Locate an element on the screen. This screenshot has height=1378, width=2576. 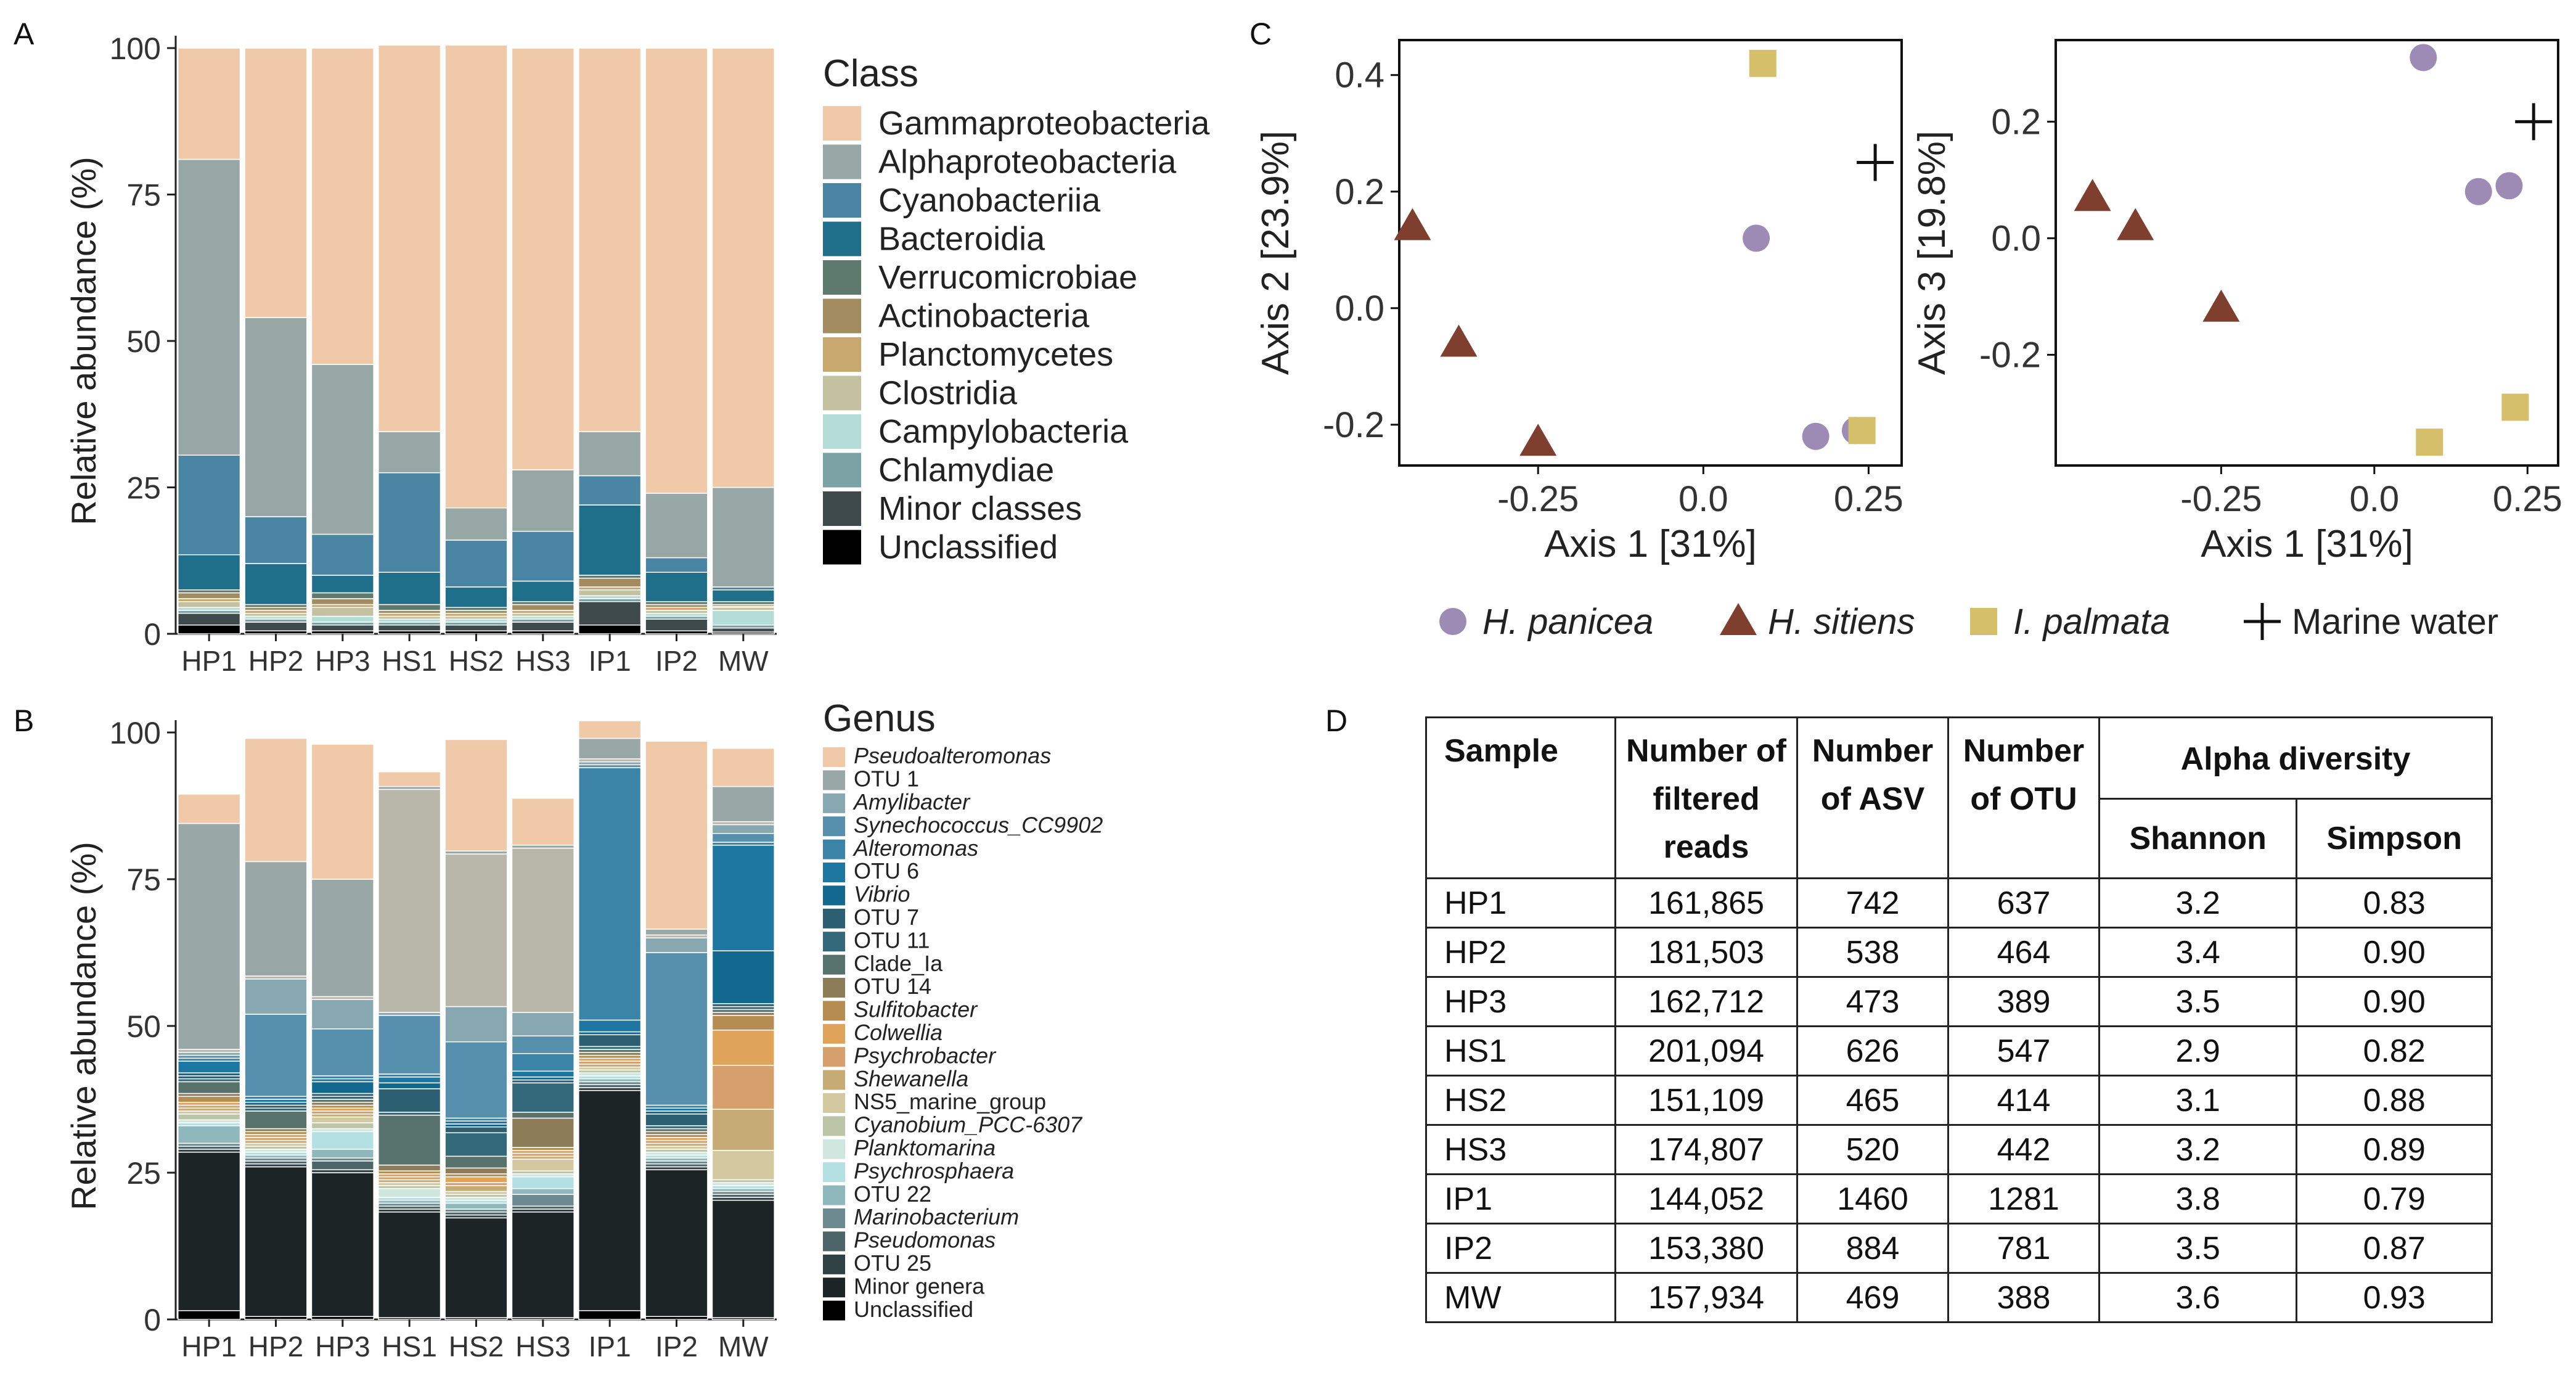
point-h-sitiens is located at coordinates (2221, 305).